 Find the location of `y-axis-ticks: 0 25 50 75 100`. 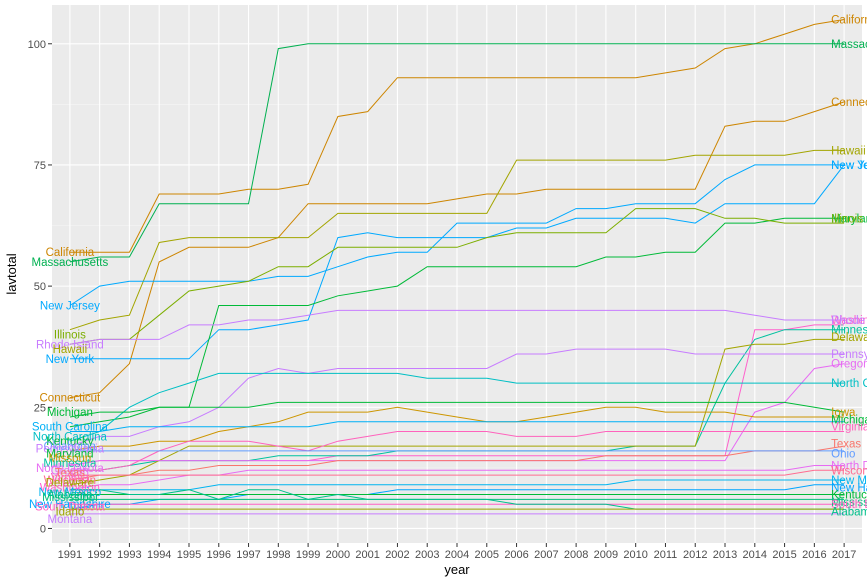

y-axis-ticks: 0 25 50 75 100 is located at coordinates (40, 287).